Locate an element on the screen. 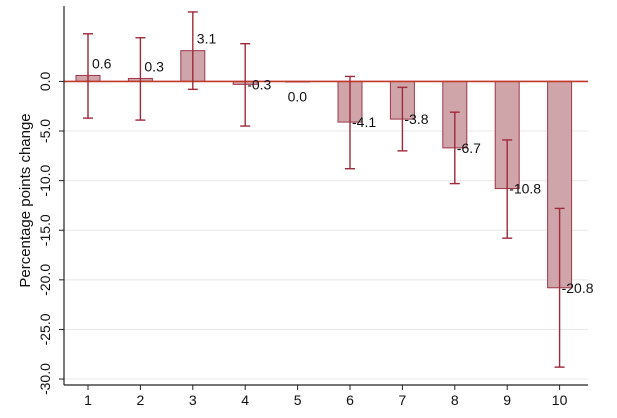 The image size is (617, 418). y-tick-label: 0.0 is located at coordinates (45, 81).